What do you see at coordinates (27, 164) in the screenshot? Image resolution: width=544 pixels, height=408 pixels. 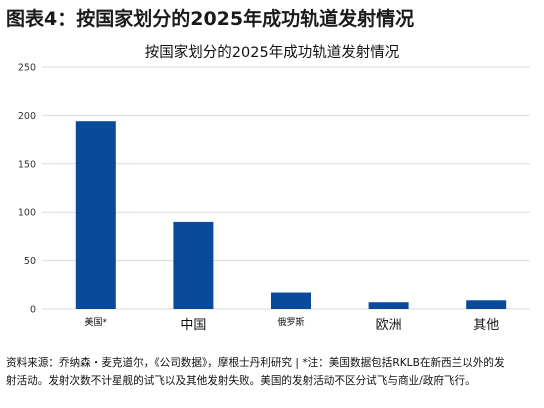 I see `y-tick-label: 150` at bounding box center [27, 164].